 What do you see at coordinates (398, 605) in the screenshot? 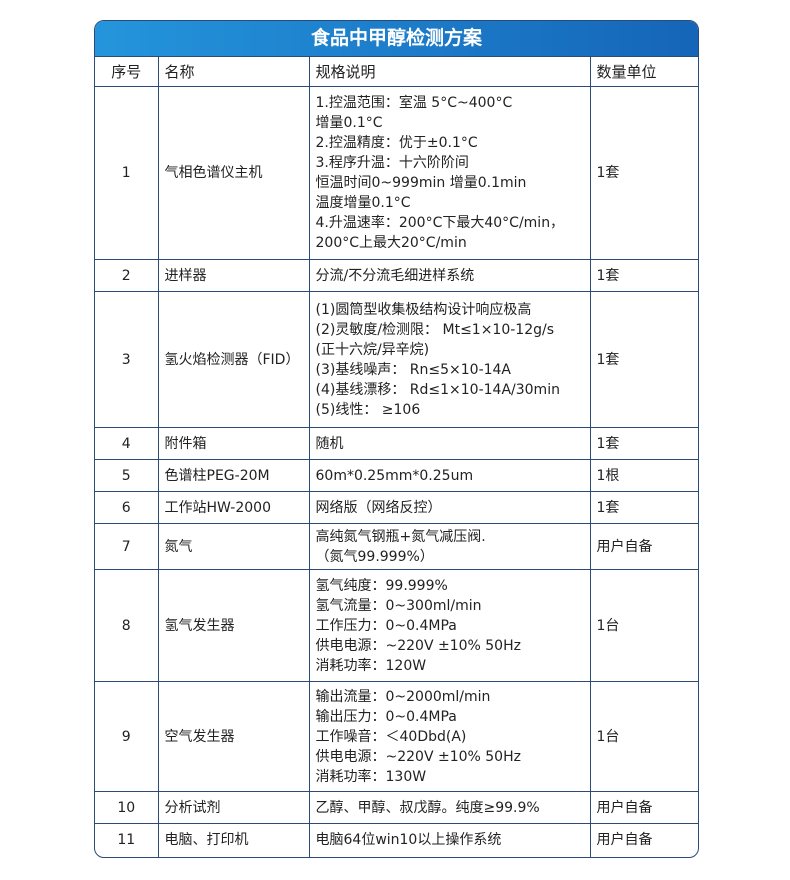
I see `spec-line: 氢气流量：0~300ml/min` at bounding box center [398, 605].